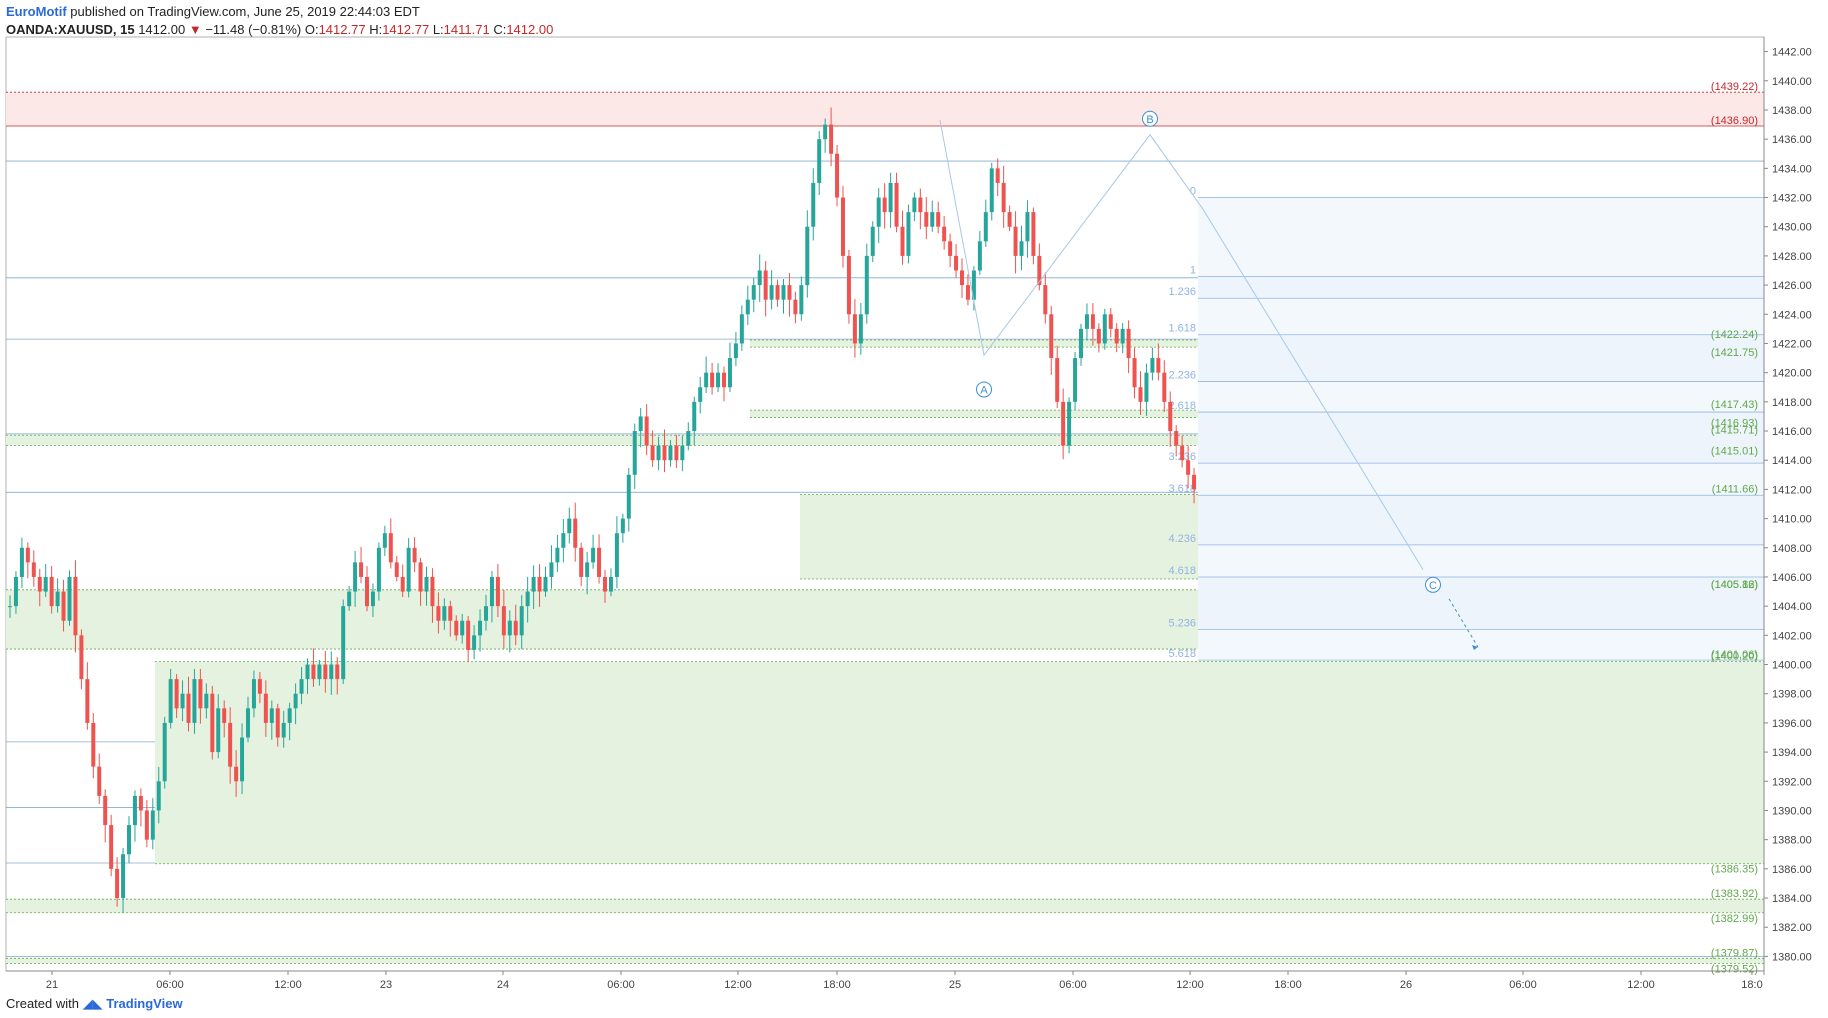 The image size is (1828, 1018). Describe the element at coordinates (1792, 636) in the screenshot. I see `y-tick-label: 1402.00` at that location.